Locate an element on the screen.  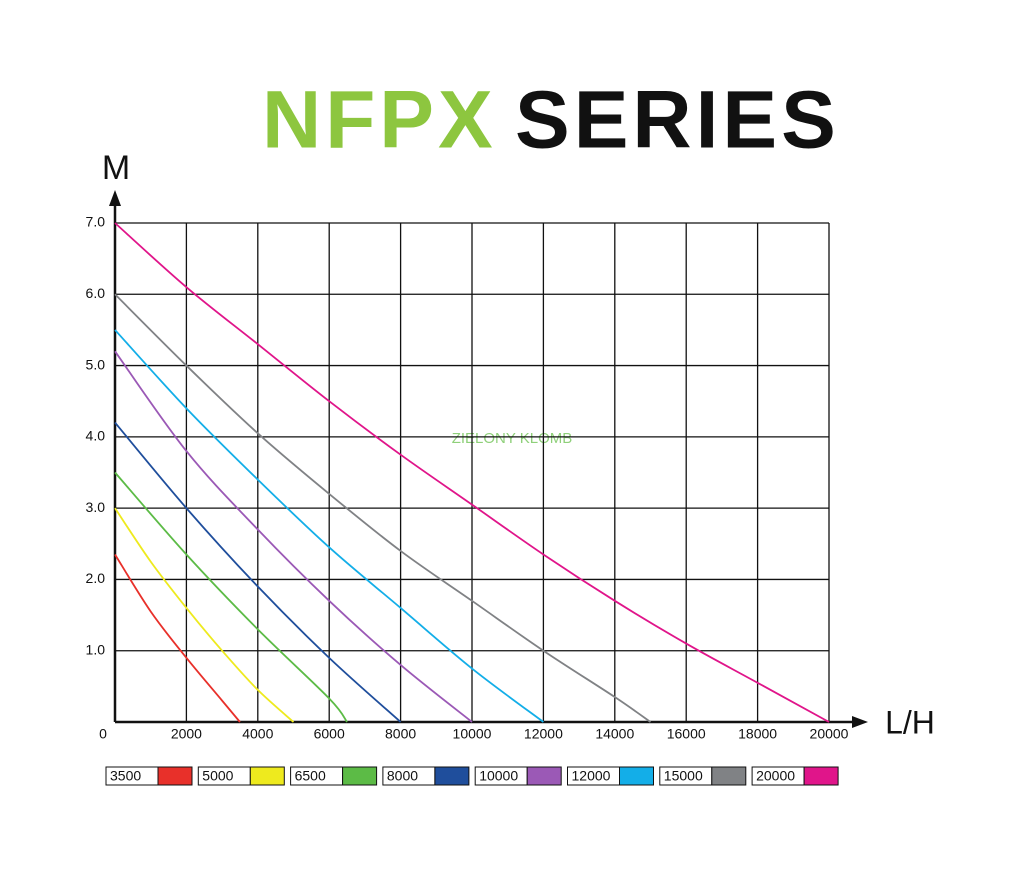
watermark: ZIELONY KLOMB is located at coordinates (512, 438).